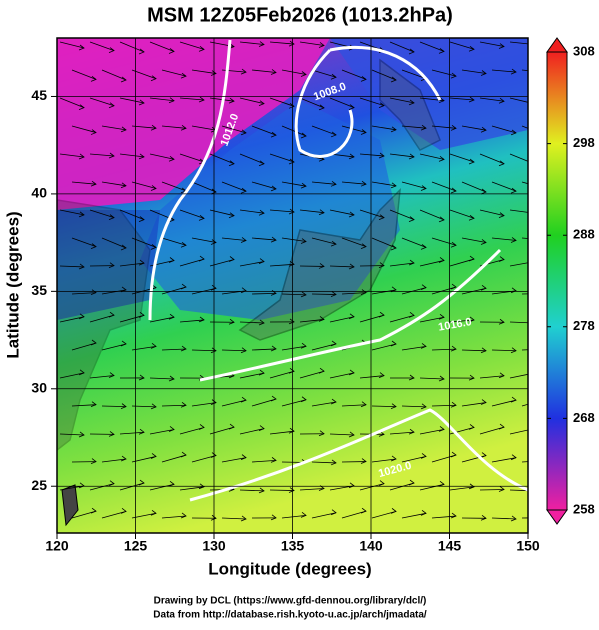 This screenshot has height=630, width=599. What do you see at coordinates (39, 95) in the screenshot?
I see `y-tick-label: 45` at bounding box center [39, 95].